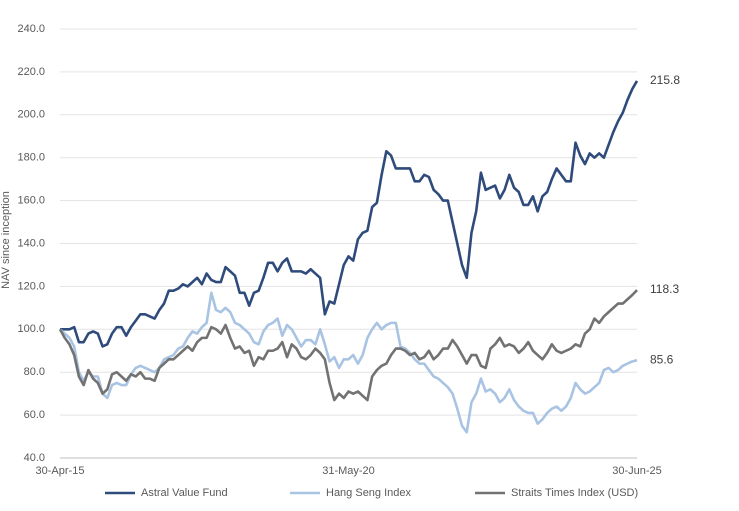 This screenshot has width=739, height=511. What do you see at coordinates (184, 493) in the screenshot?
I see `legend-label: Astral Value Fund` at bounding box center [184, 493].